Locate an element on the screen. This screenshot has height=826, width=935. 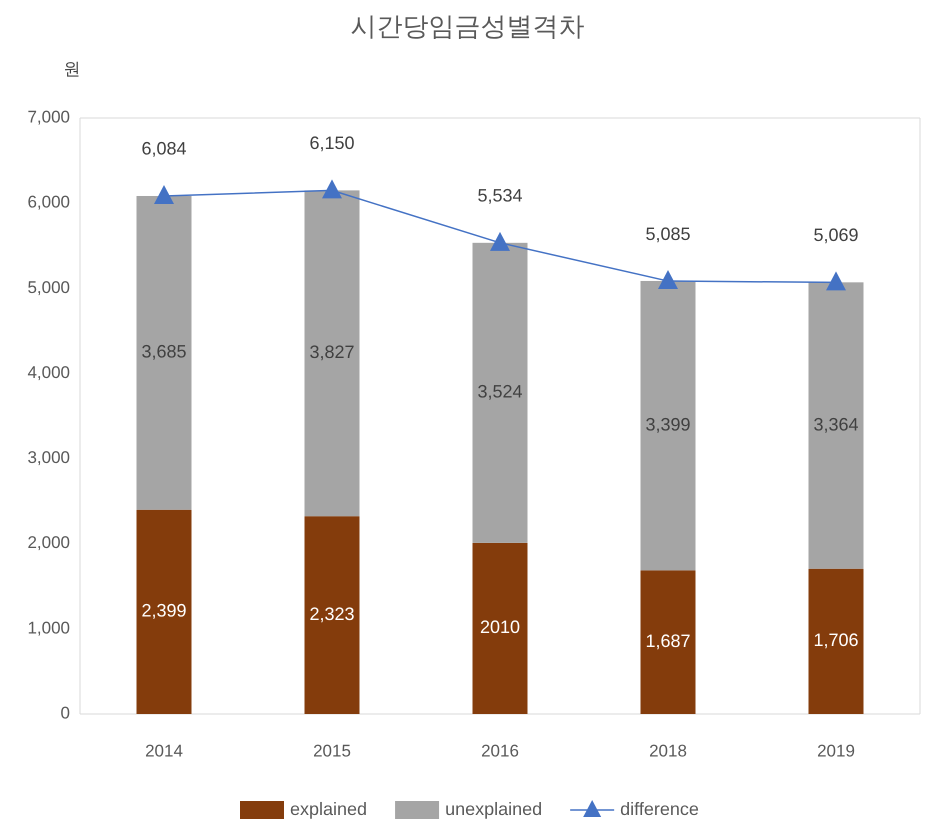
data-label: 3,399 is located at coordinates (668, 424).